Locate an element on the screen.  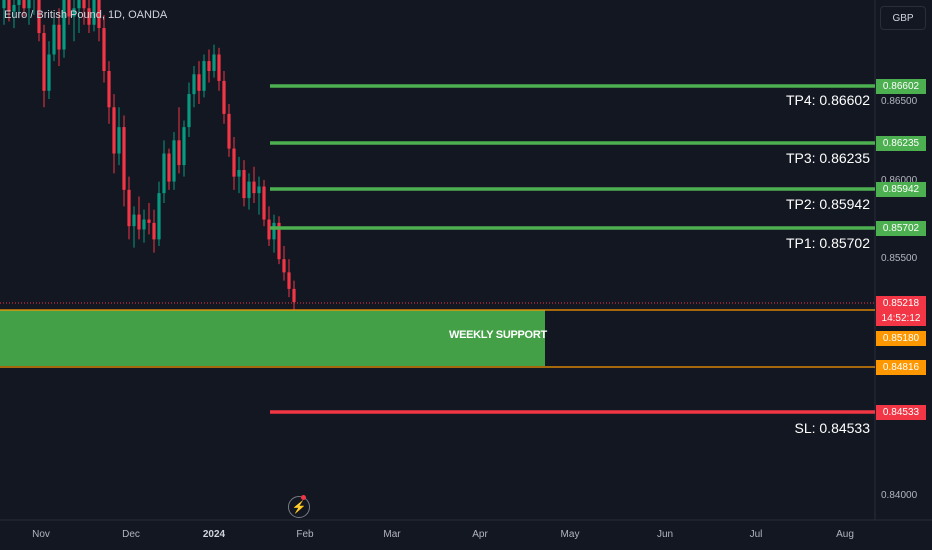
current-price-tag: 0.85218 is located at coordinates (901, 303).